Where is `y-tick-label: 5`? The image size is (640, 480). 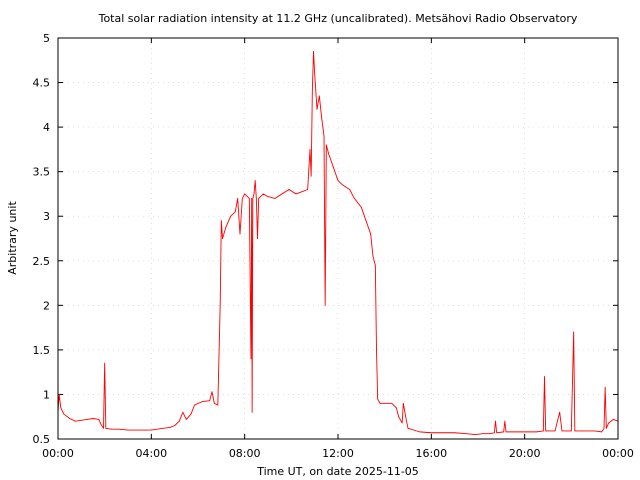 y-tick-label: 5 is located at coordinates (46, 38).